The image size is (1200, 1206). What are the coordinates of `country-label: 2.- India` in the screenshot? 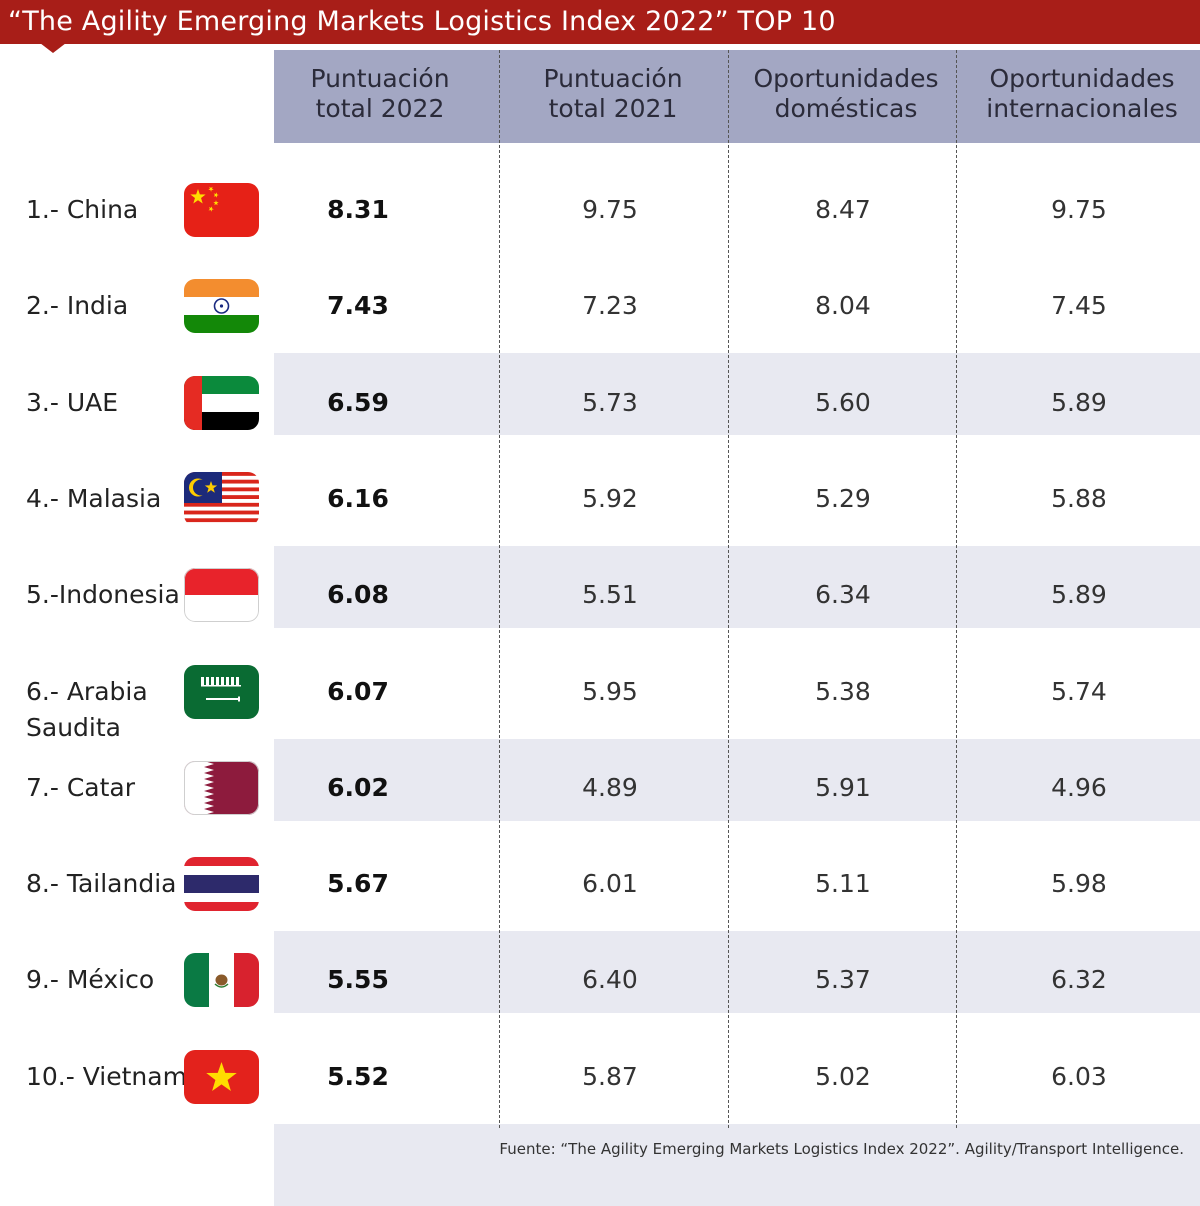 It's located at (77, 306).